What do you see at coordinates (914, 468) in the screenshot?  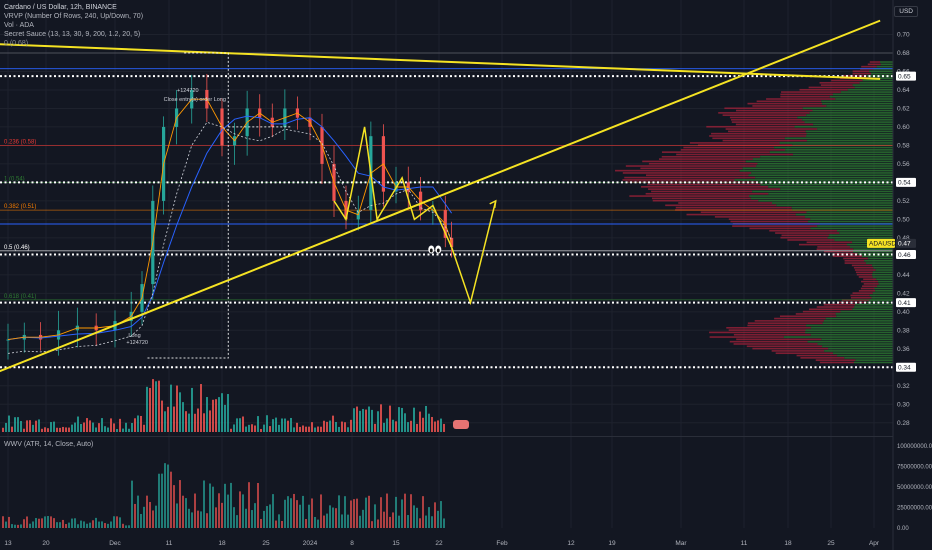 I see `wwv-tick-label: 75000000.00` at bounding box center [914, 468].